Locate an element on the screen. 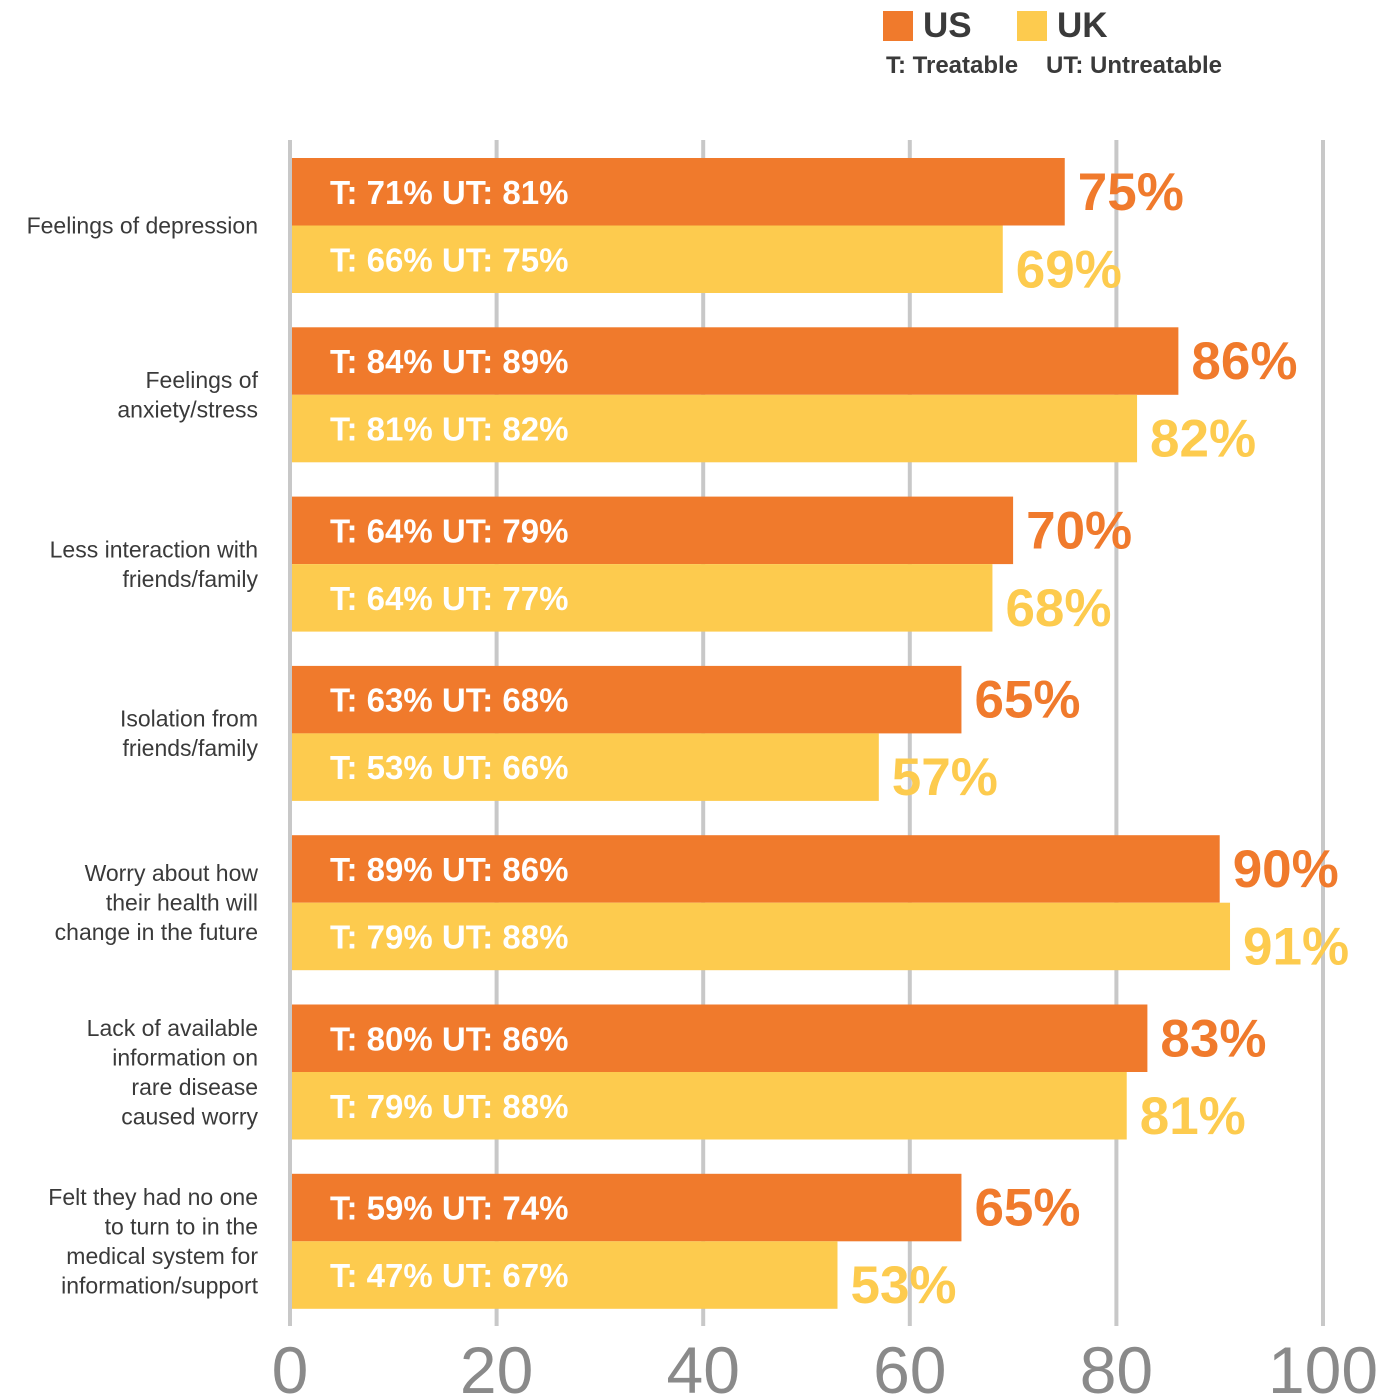 The height and width of the screenshot is (1397, 1390). x-tick-label: 0 is located at coordinates (290, 1365).